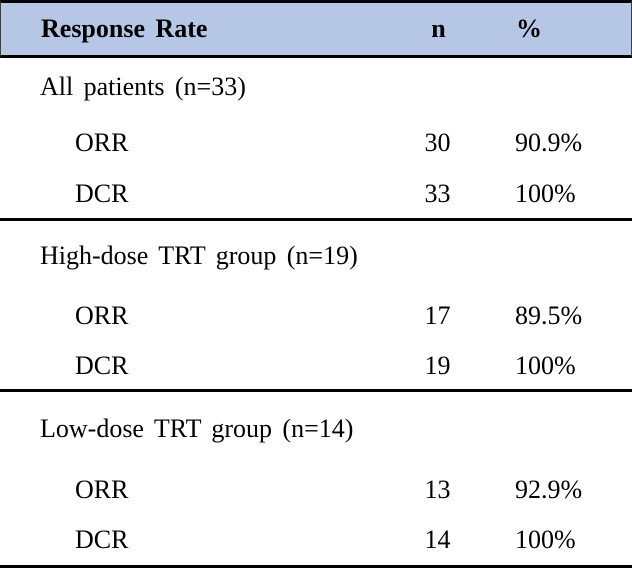  Describe the element at coordinates (199, 255) in the screenshot. I see `section-heading: High-dose TRT group (n=19)` at that location.